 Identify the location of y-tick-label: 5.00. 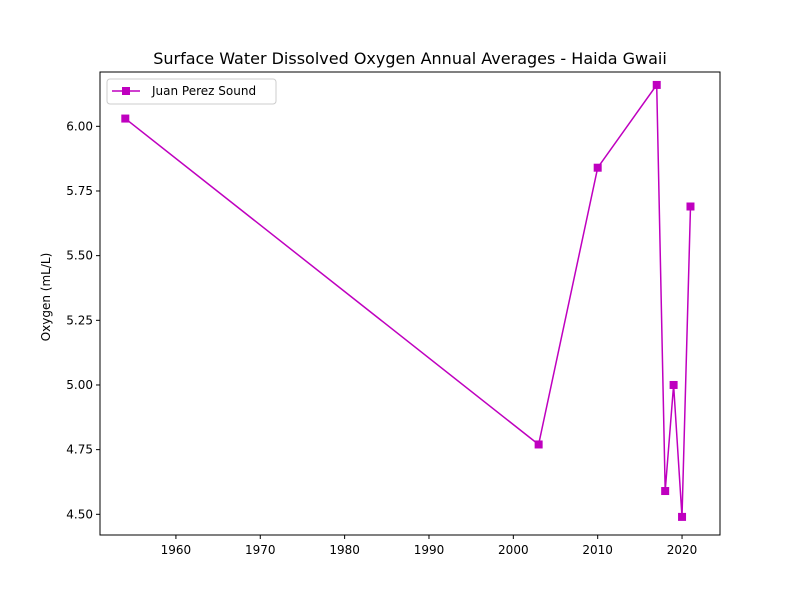
(79, 385).